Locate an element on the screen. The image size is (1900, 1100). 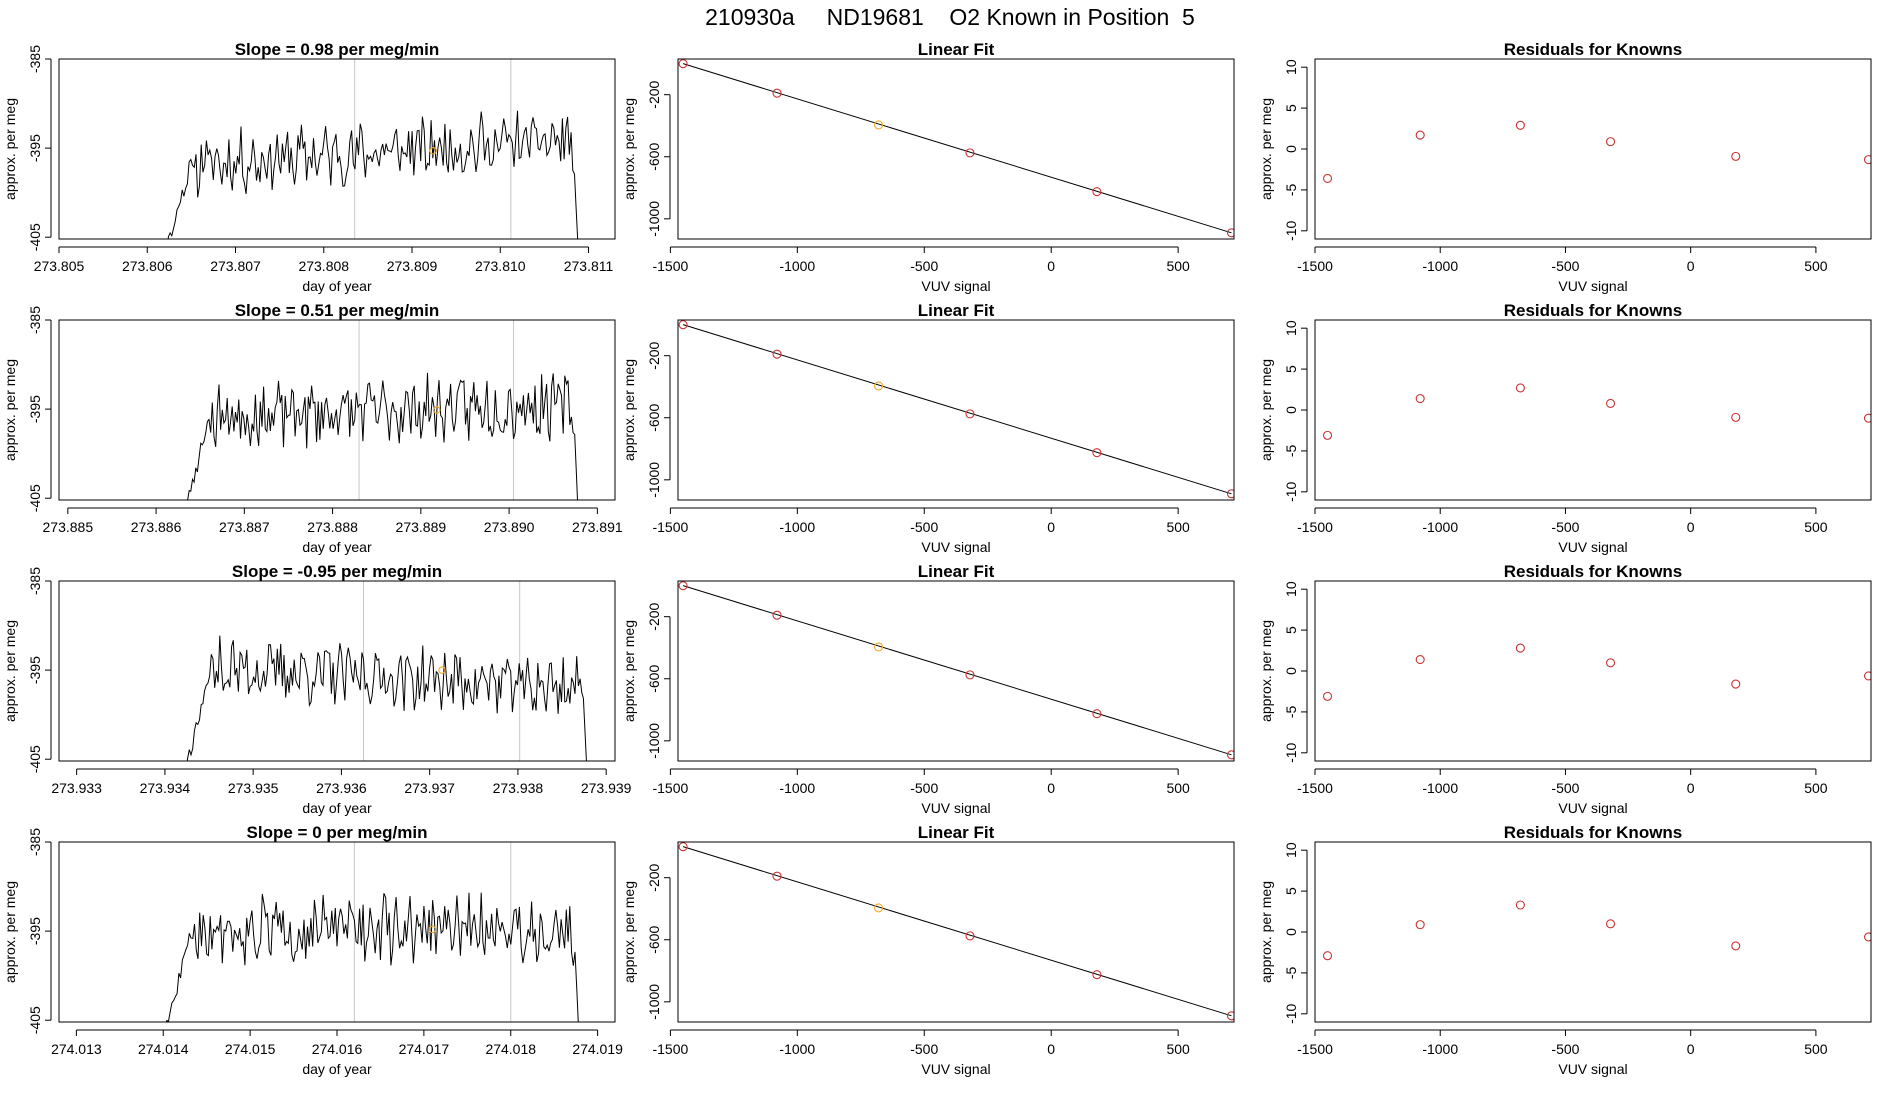
x-tick-label: 273.938 is located at coordinates (518, 788).